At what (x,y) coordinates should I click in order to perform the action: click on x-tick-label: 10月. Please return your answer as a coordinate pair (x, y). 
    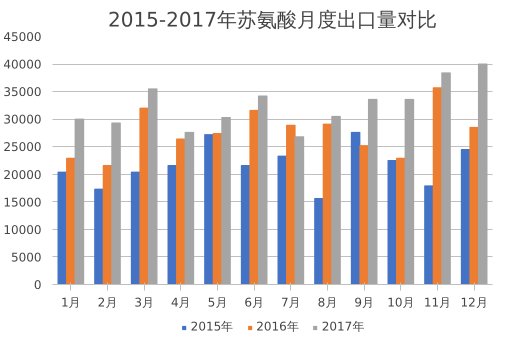
    Looking at the image, I should click on (400, 303).